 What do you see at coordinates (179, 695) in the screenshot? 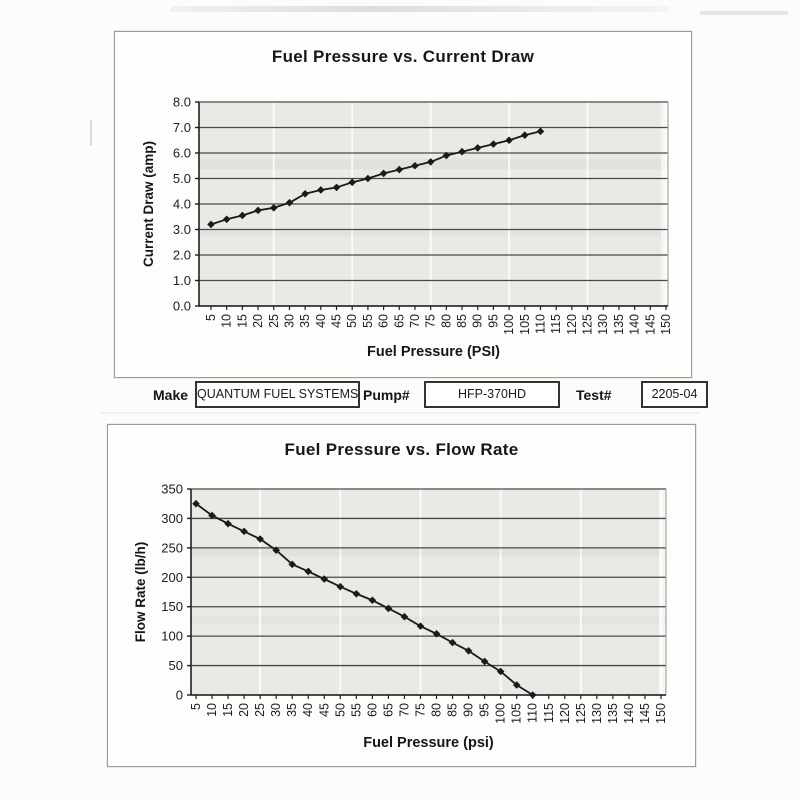
I see `svg-text: 0` at bounding box center [179, 695].